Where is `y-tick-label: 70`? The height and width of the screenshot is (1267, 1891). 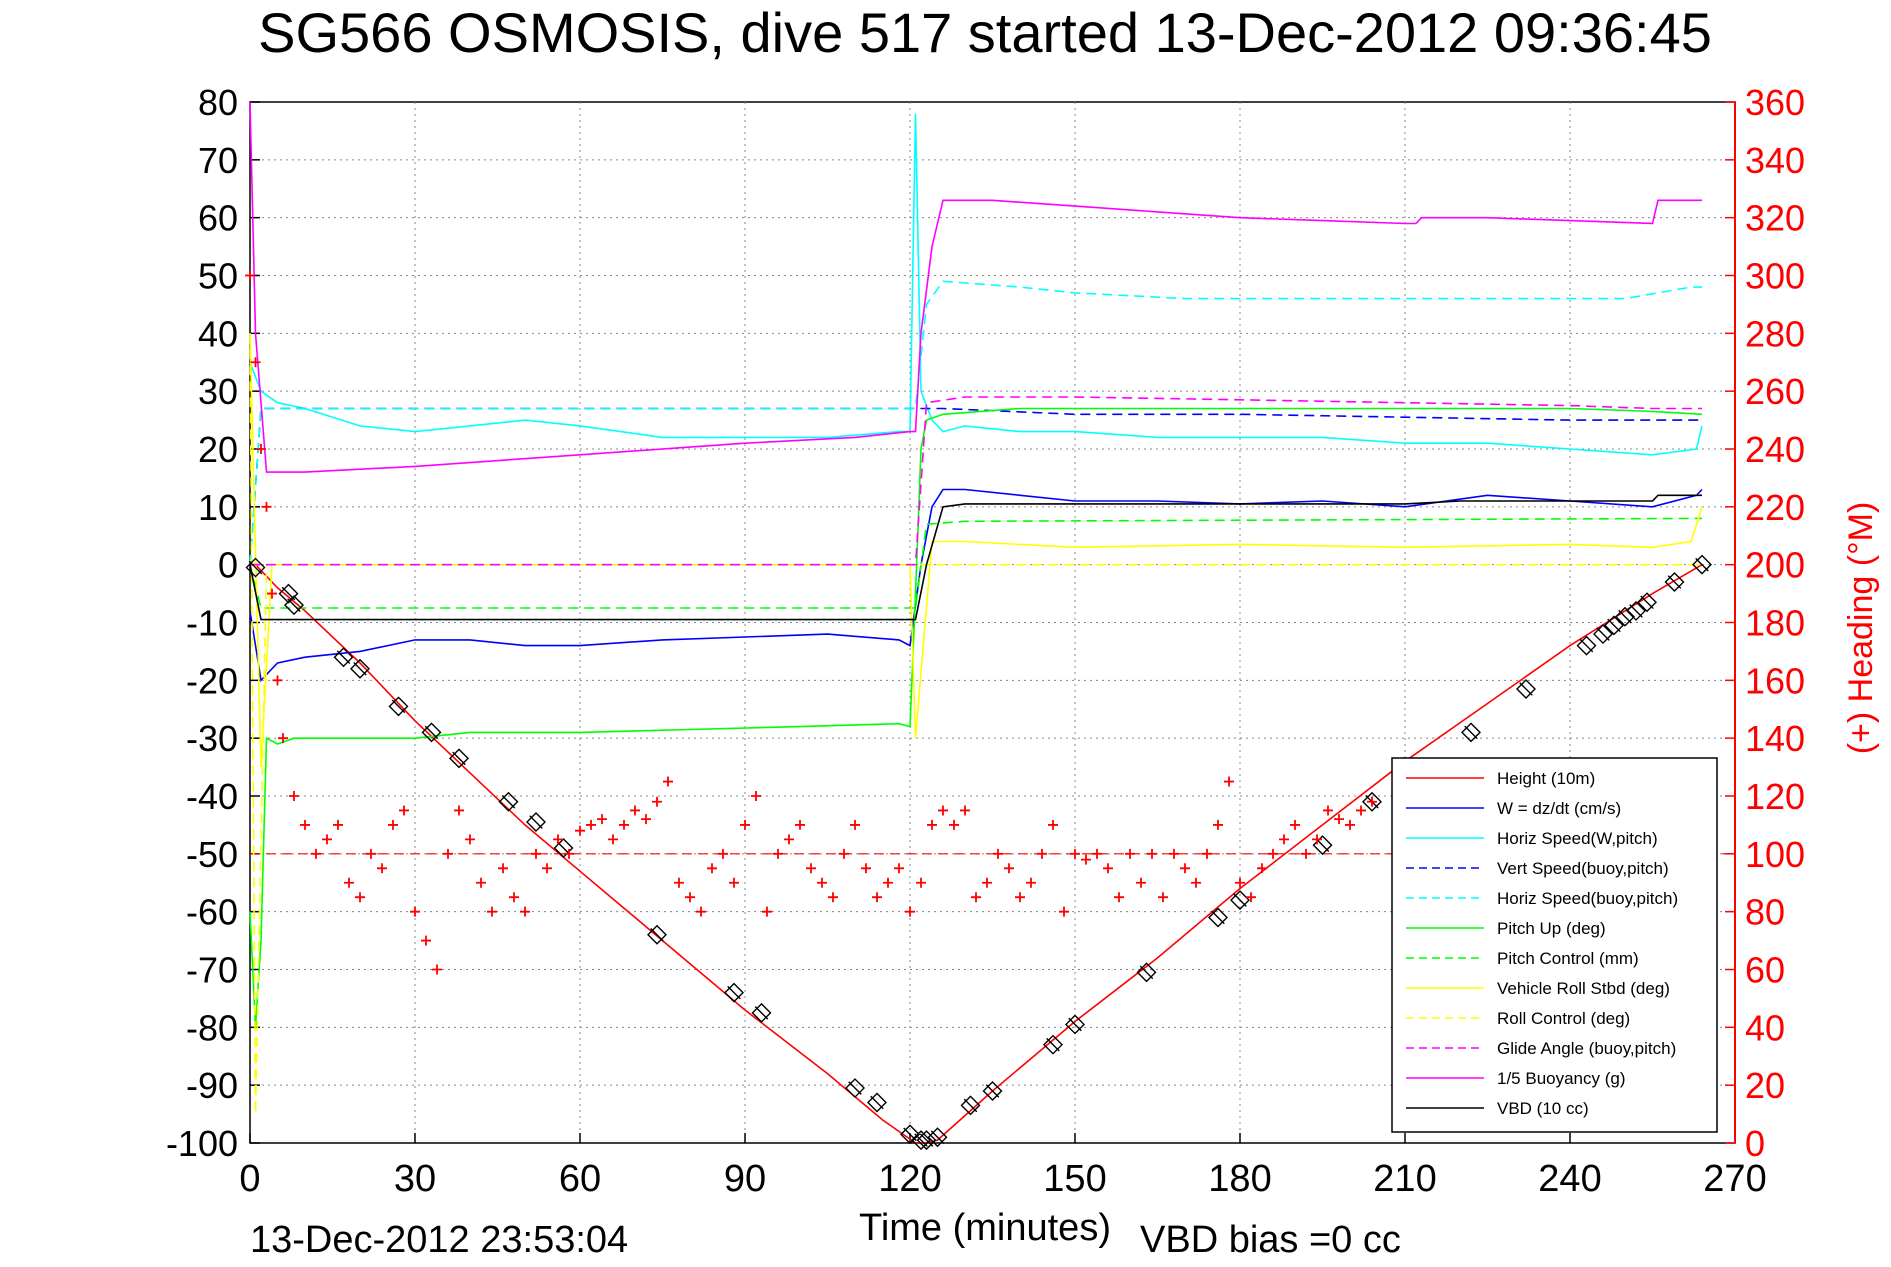
y-tick-label: 70 is located at coordinates (218, 160).